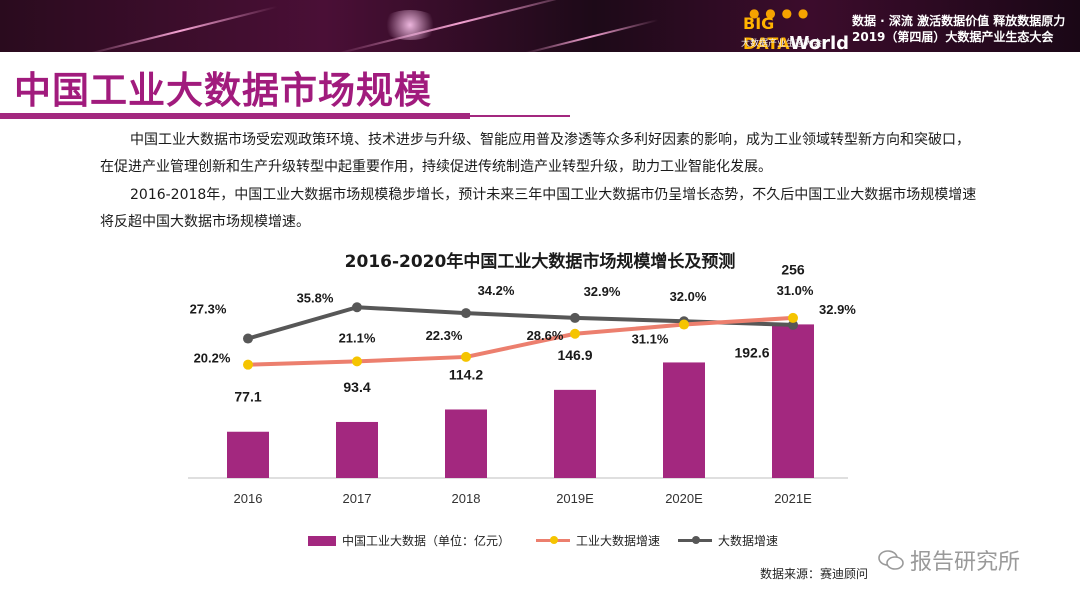  I want to click on bar-value-label: 93.4, so click(356, 387).